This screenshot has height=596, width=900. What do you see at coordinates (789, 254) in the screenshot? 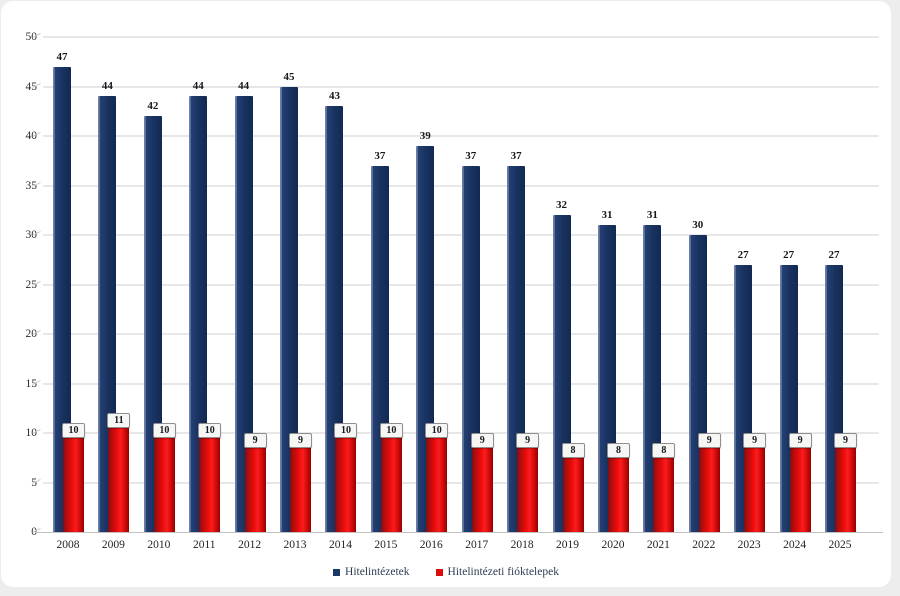
I see `bar-value-label-blue-2024: 27` at bounding box center [789, 254].